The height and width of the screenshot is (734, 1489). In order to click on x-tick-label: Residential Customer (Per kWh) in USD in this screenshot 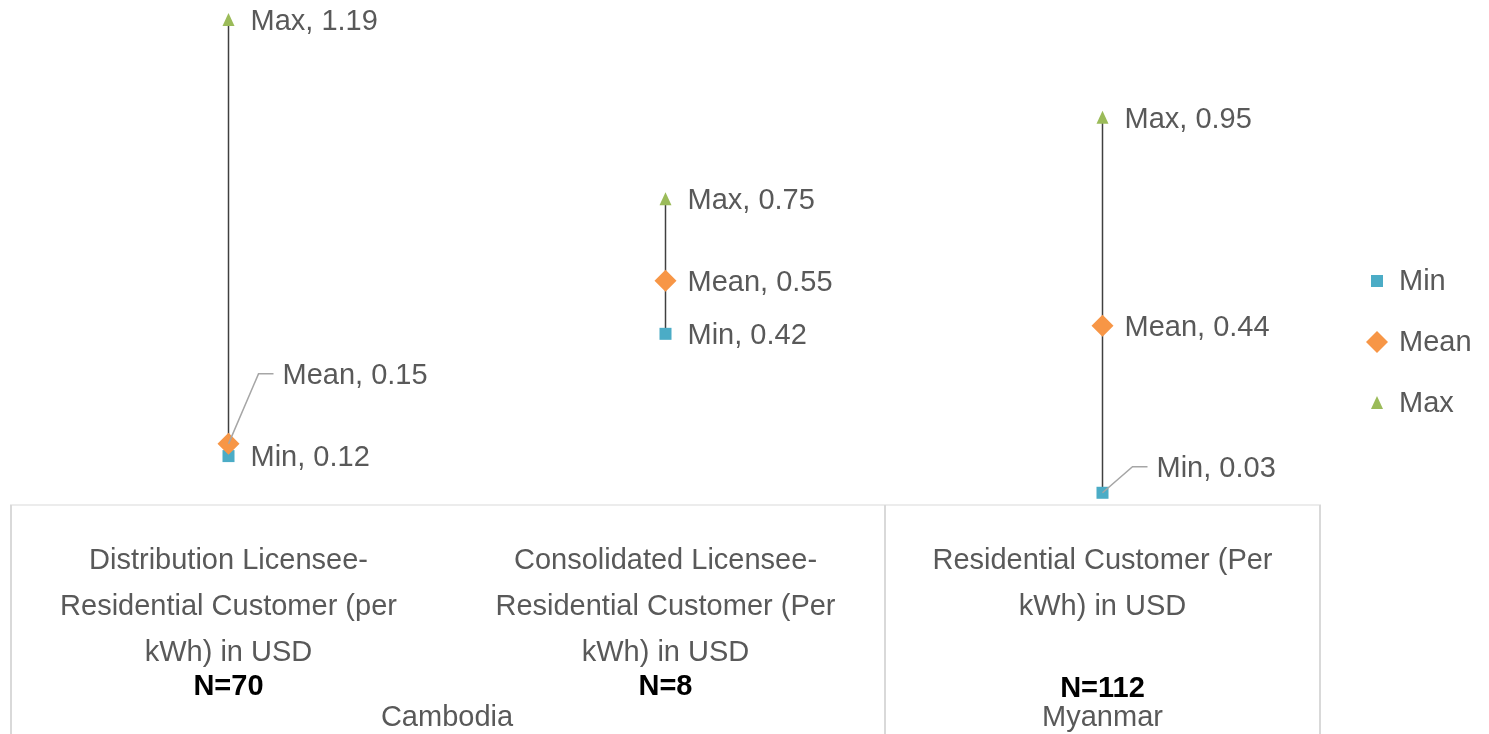, I will do `click(1102, 582)`.